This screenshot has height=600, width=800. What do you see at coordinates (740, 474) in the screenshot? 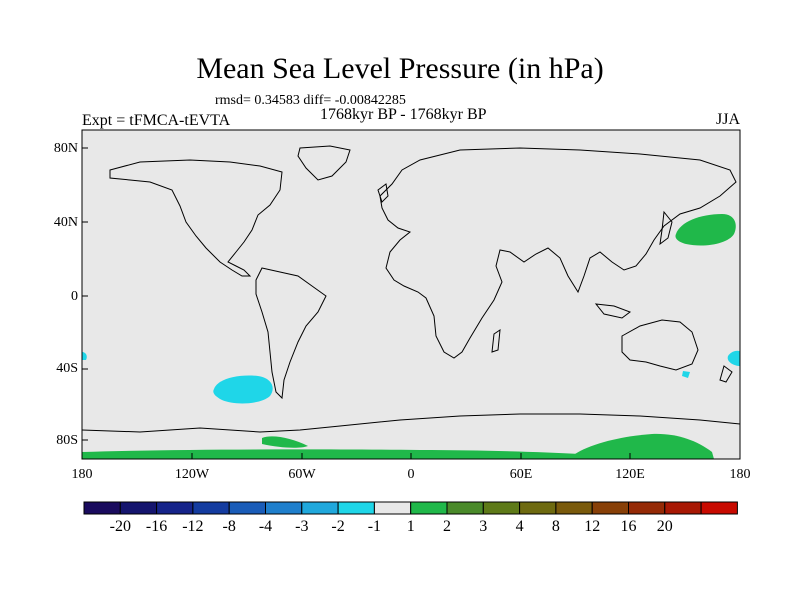
I see `lon-label-180e: 180` at bounding box center [740, 474].